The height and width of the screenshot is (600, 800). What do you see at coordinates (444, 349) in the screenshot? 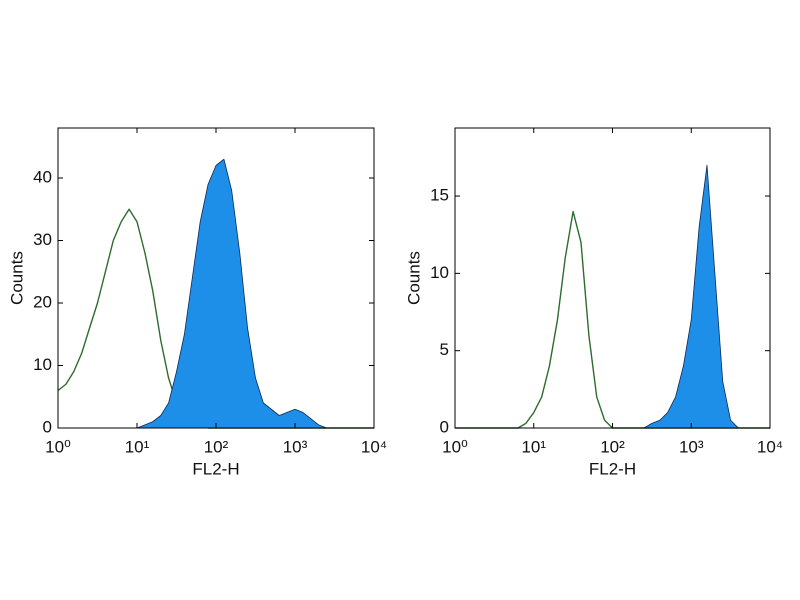
I see `y-tick-label: 5` at bounding box center [444, 349].